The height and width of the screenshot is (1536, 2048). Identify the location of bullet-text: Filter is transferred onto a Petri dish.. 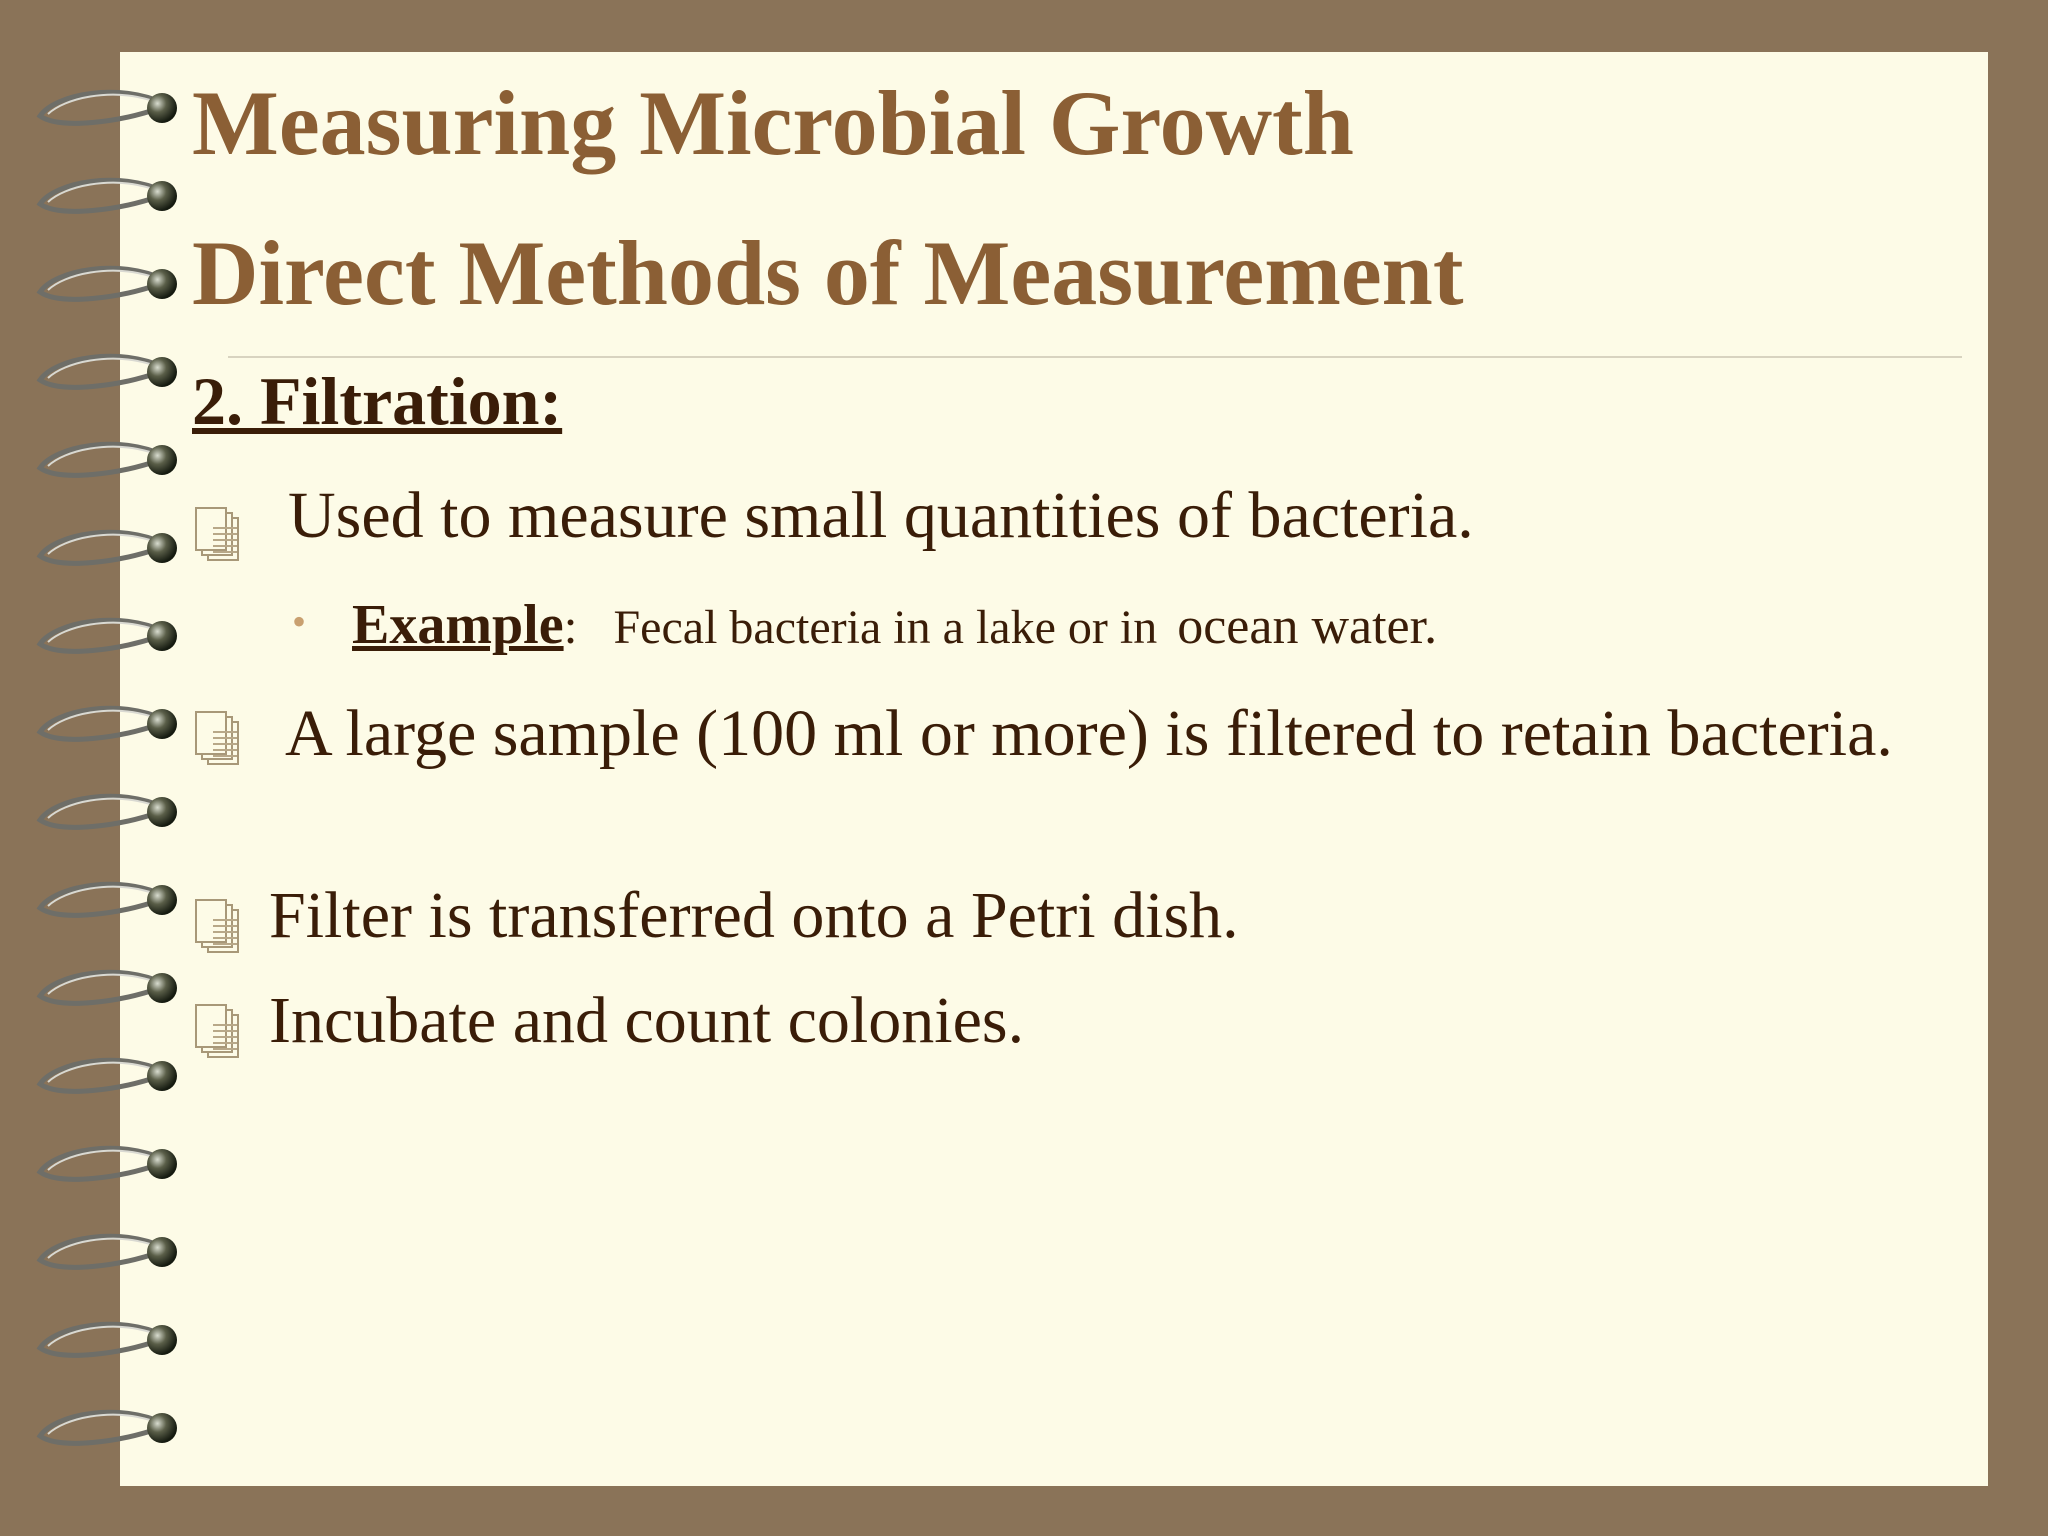
(754, 915).